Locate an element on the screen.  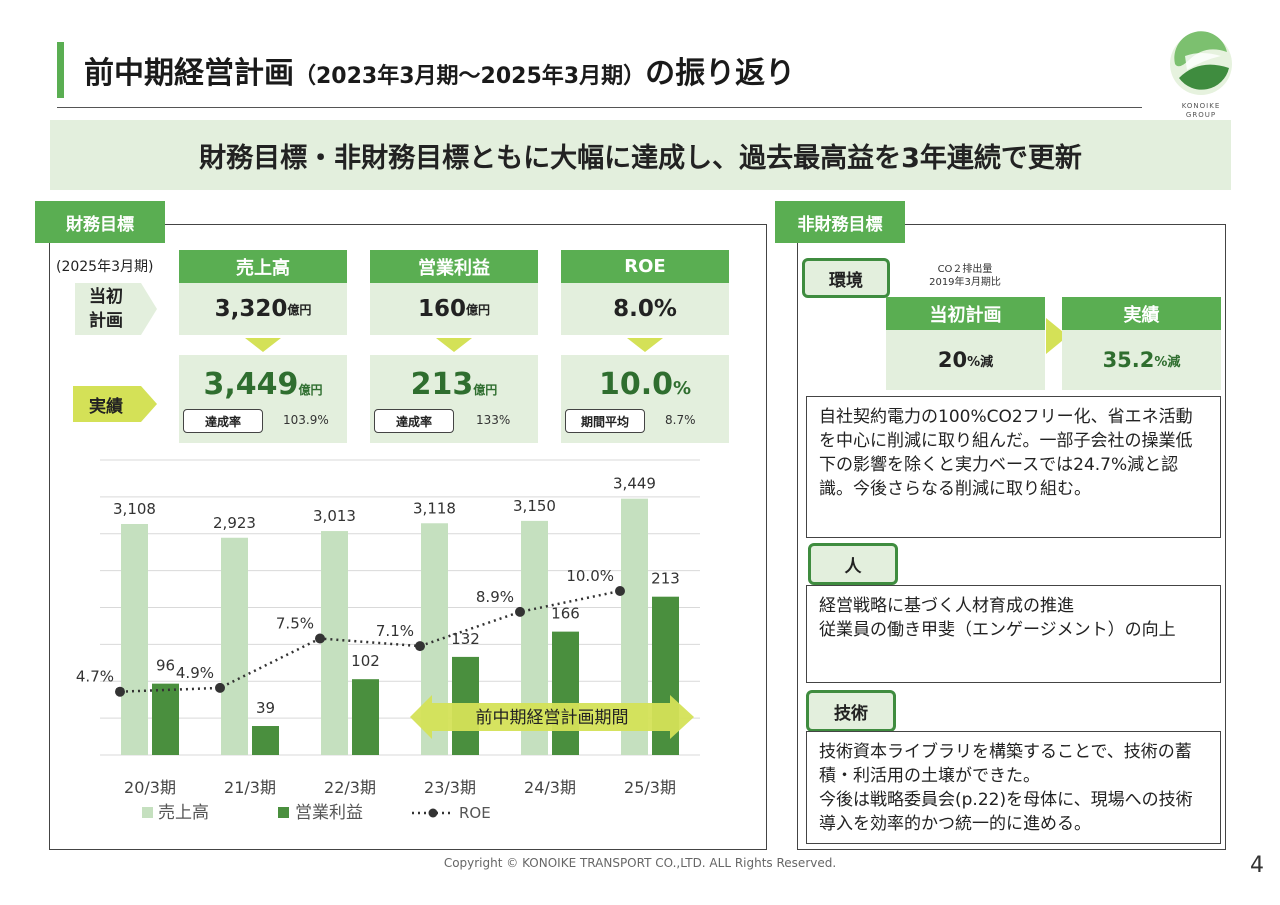
logo-text-2: GROUP is located at coordinates (1201, 115).